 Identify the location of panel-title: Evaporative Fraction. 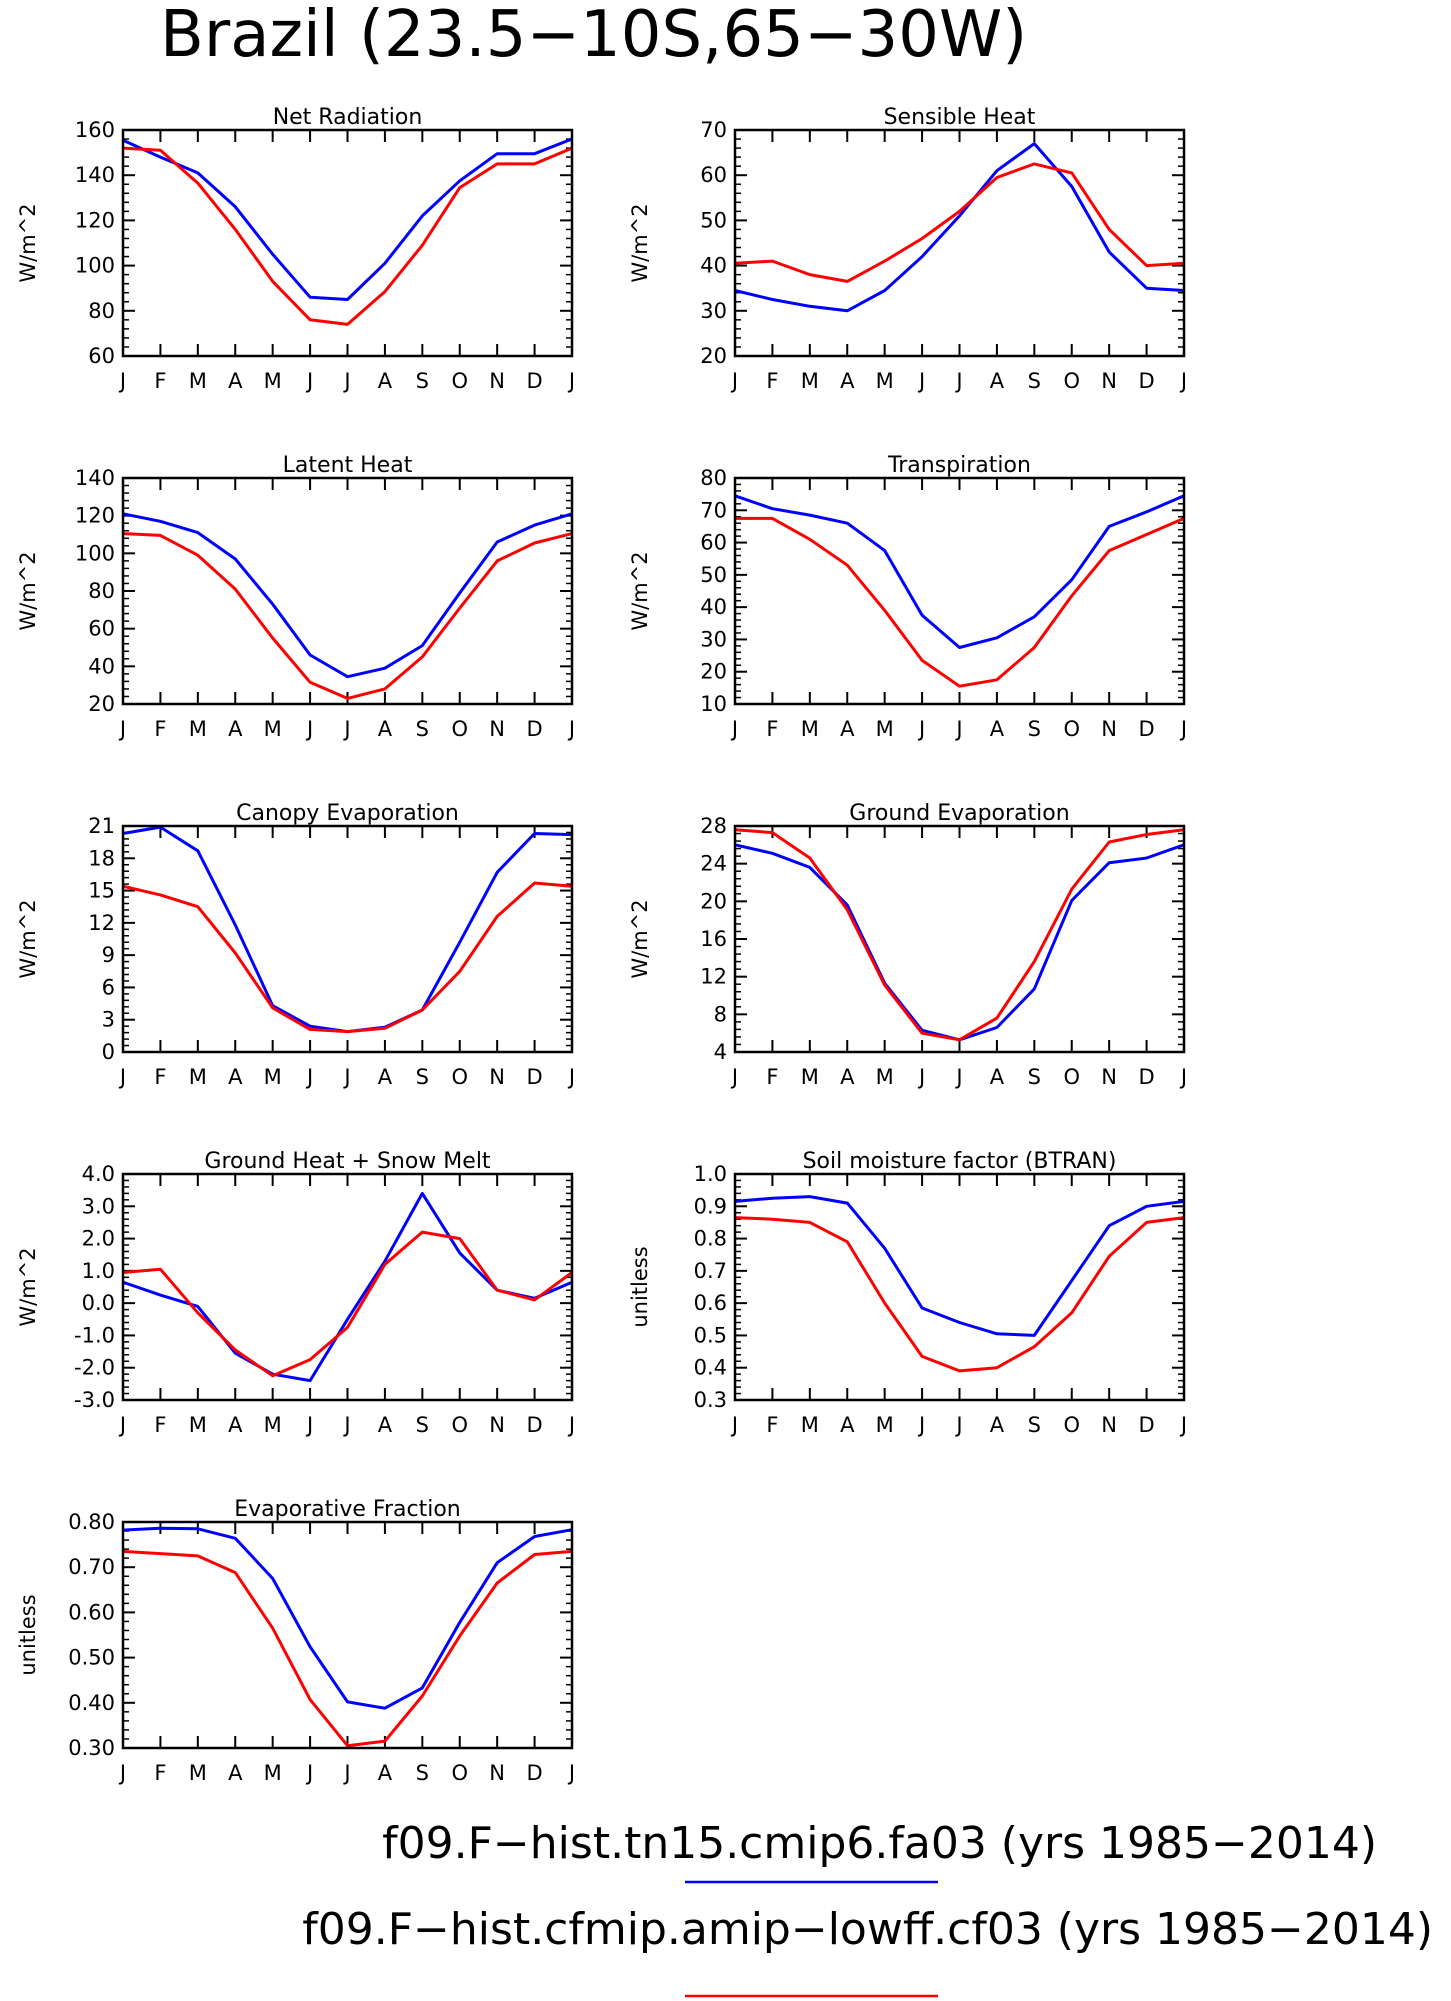
(347, 1509).